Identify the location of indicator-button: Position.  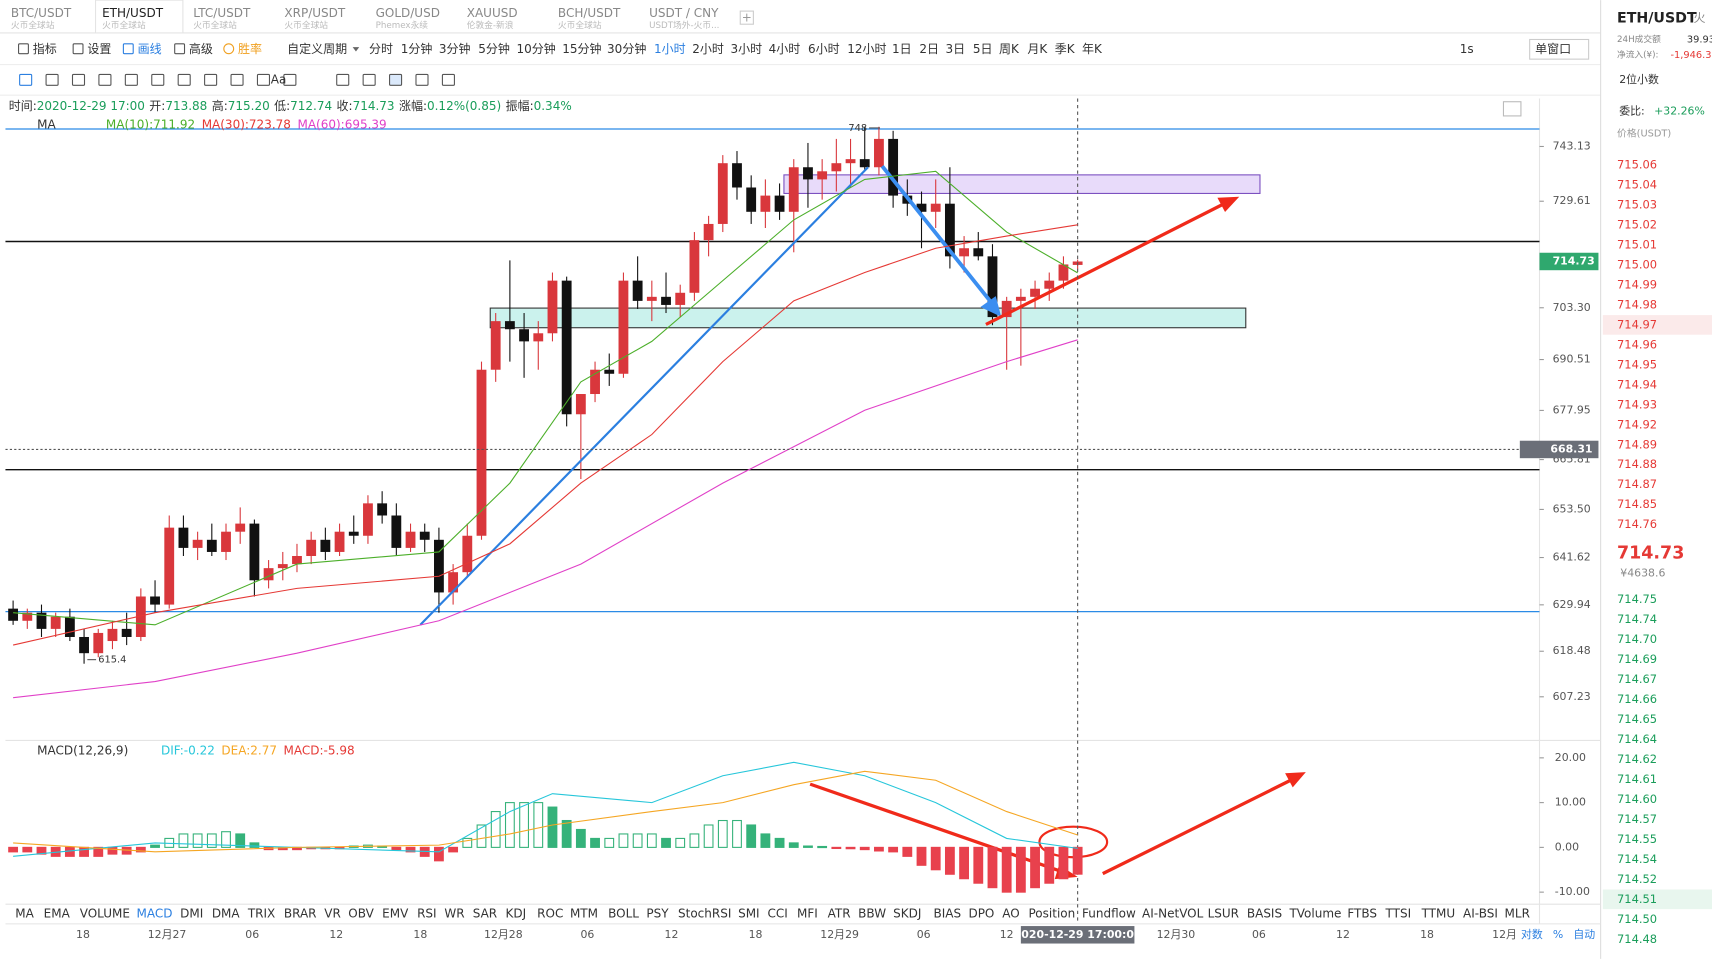
(1052, 914).